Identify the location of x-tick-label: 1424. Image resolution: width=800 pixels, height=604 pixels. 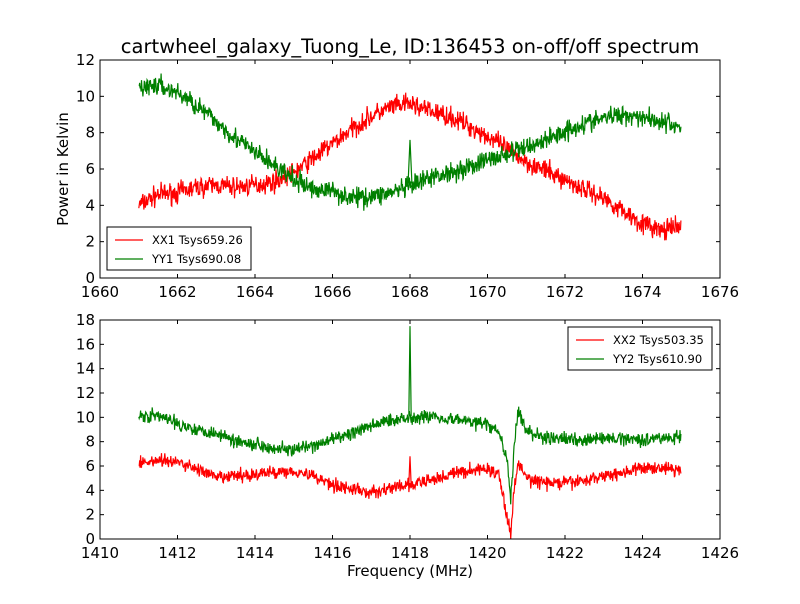
(642, 553).